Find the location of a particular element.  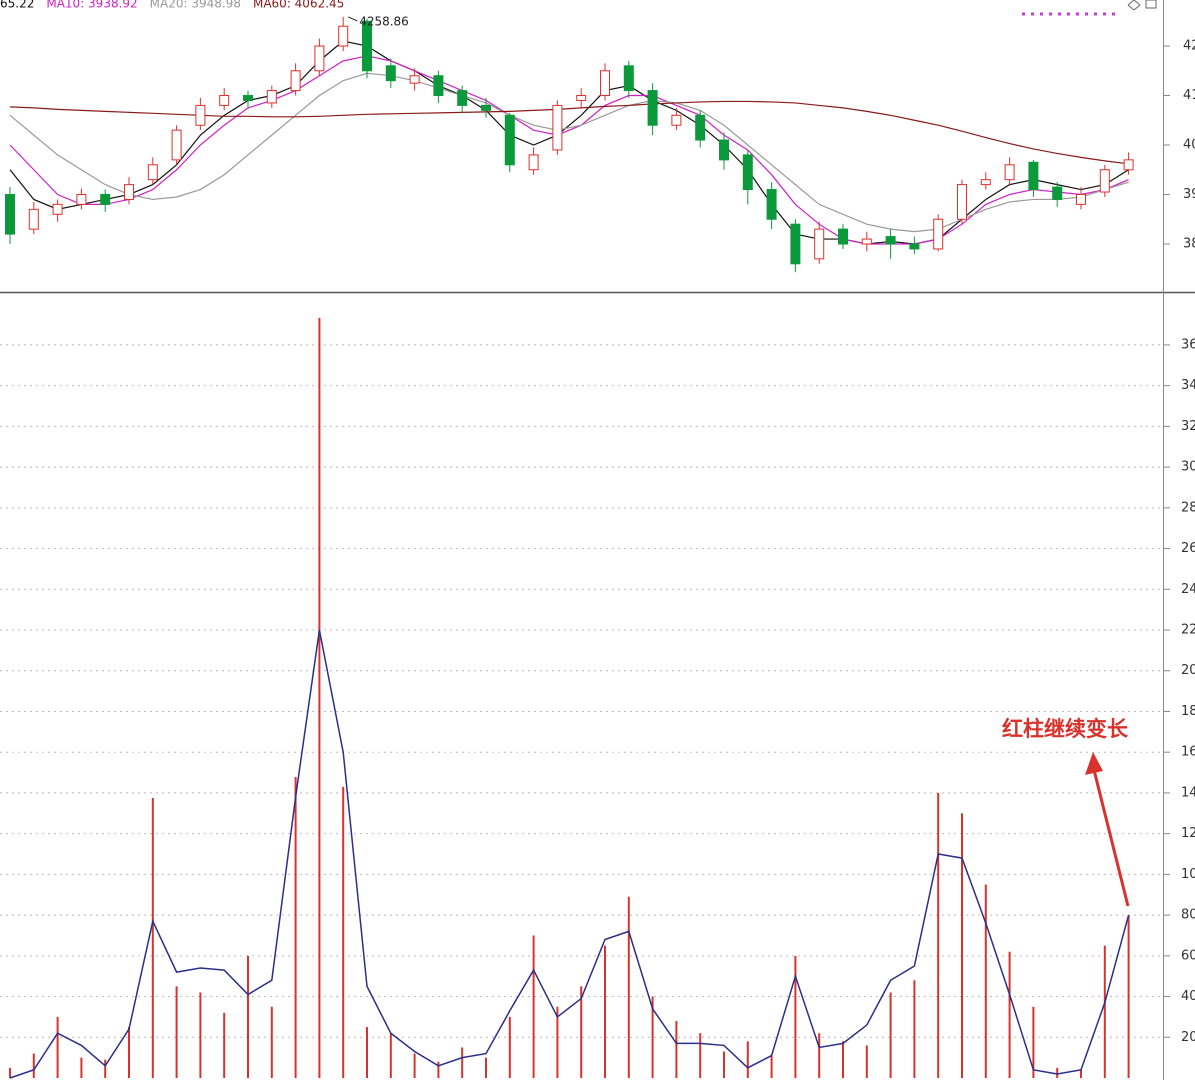

y-tick-label: 3900 is located at coordinates (1189, 194).